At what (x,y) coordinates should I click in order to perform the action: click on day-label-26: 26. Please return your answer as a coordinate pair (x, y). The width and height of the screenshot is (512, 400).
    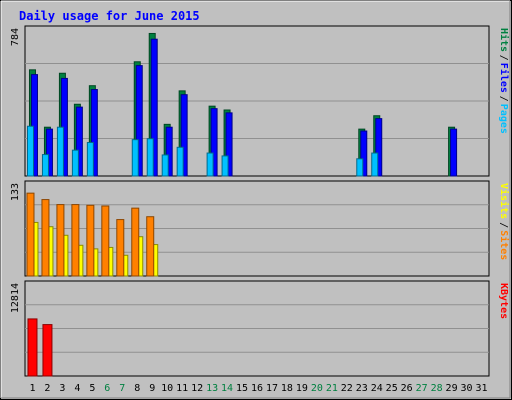
    Looking at the image, I should click on (407, 388).